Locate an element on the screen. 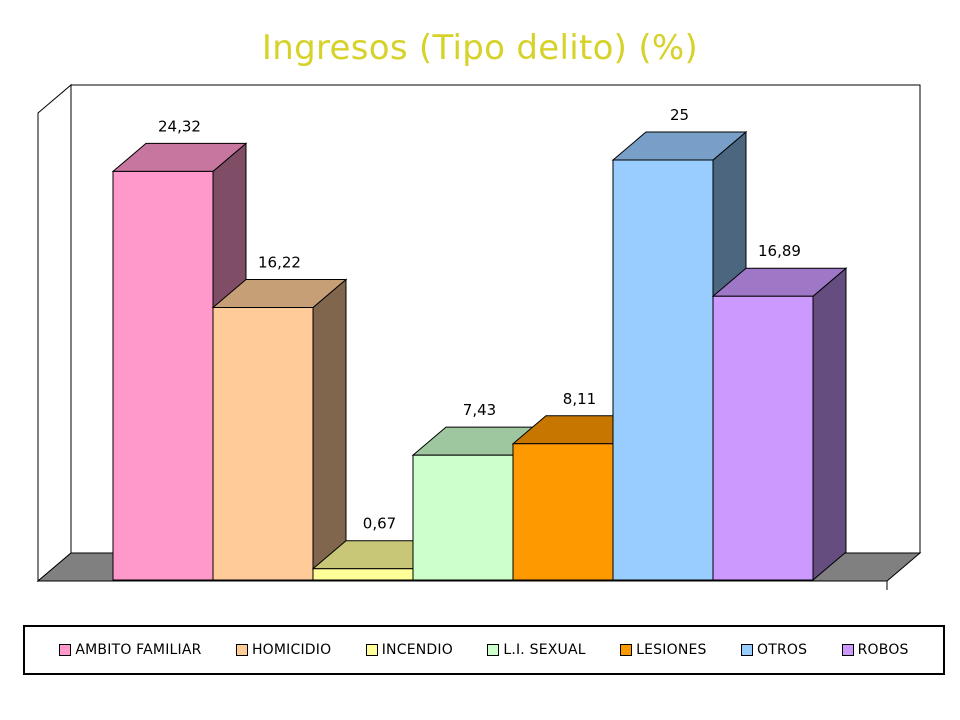 The height and width of the screenshot is (720, 960). bar-robos is located at coordinates (779, 424).